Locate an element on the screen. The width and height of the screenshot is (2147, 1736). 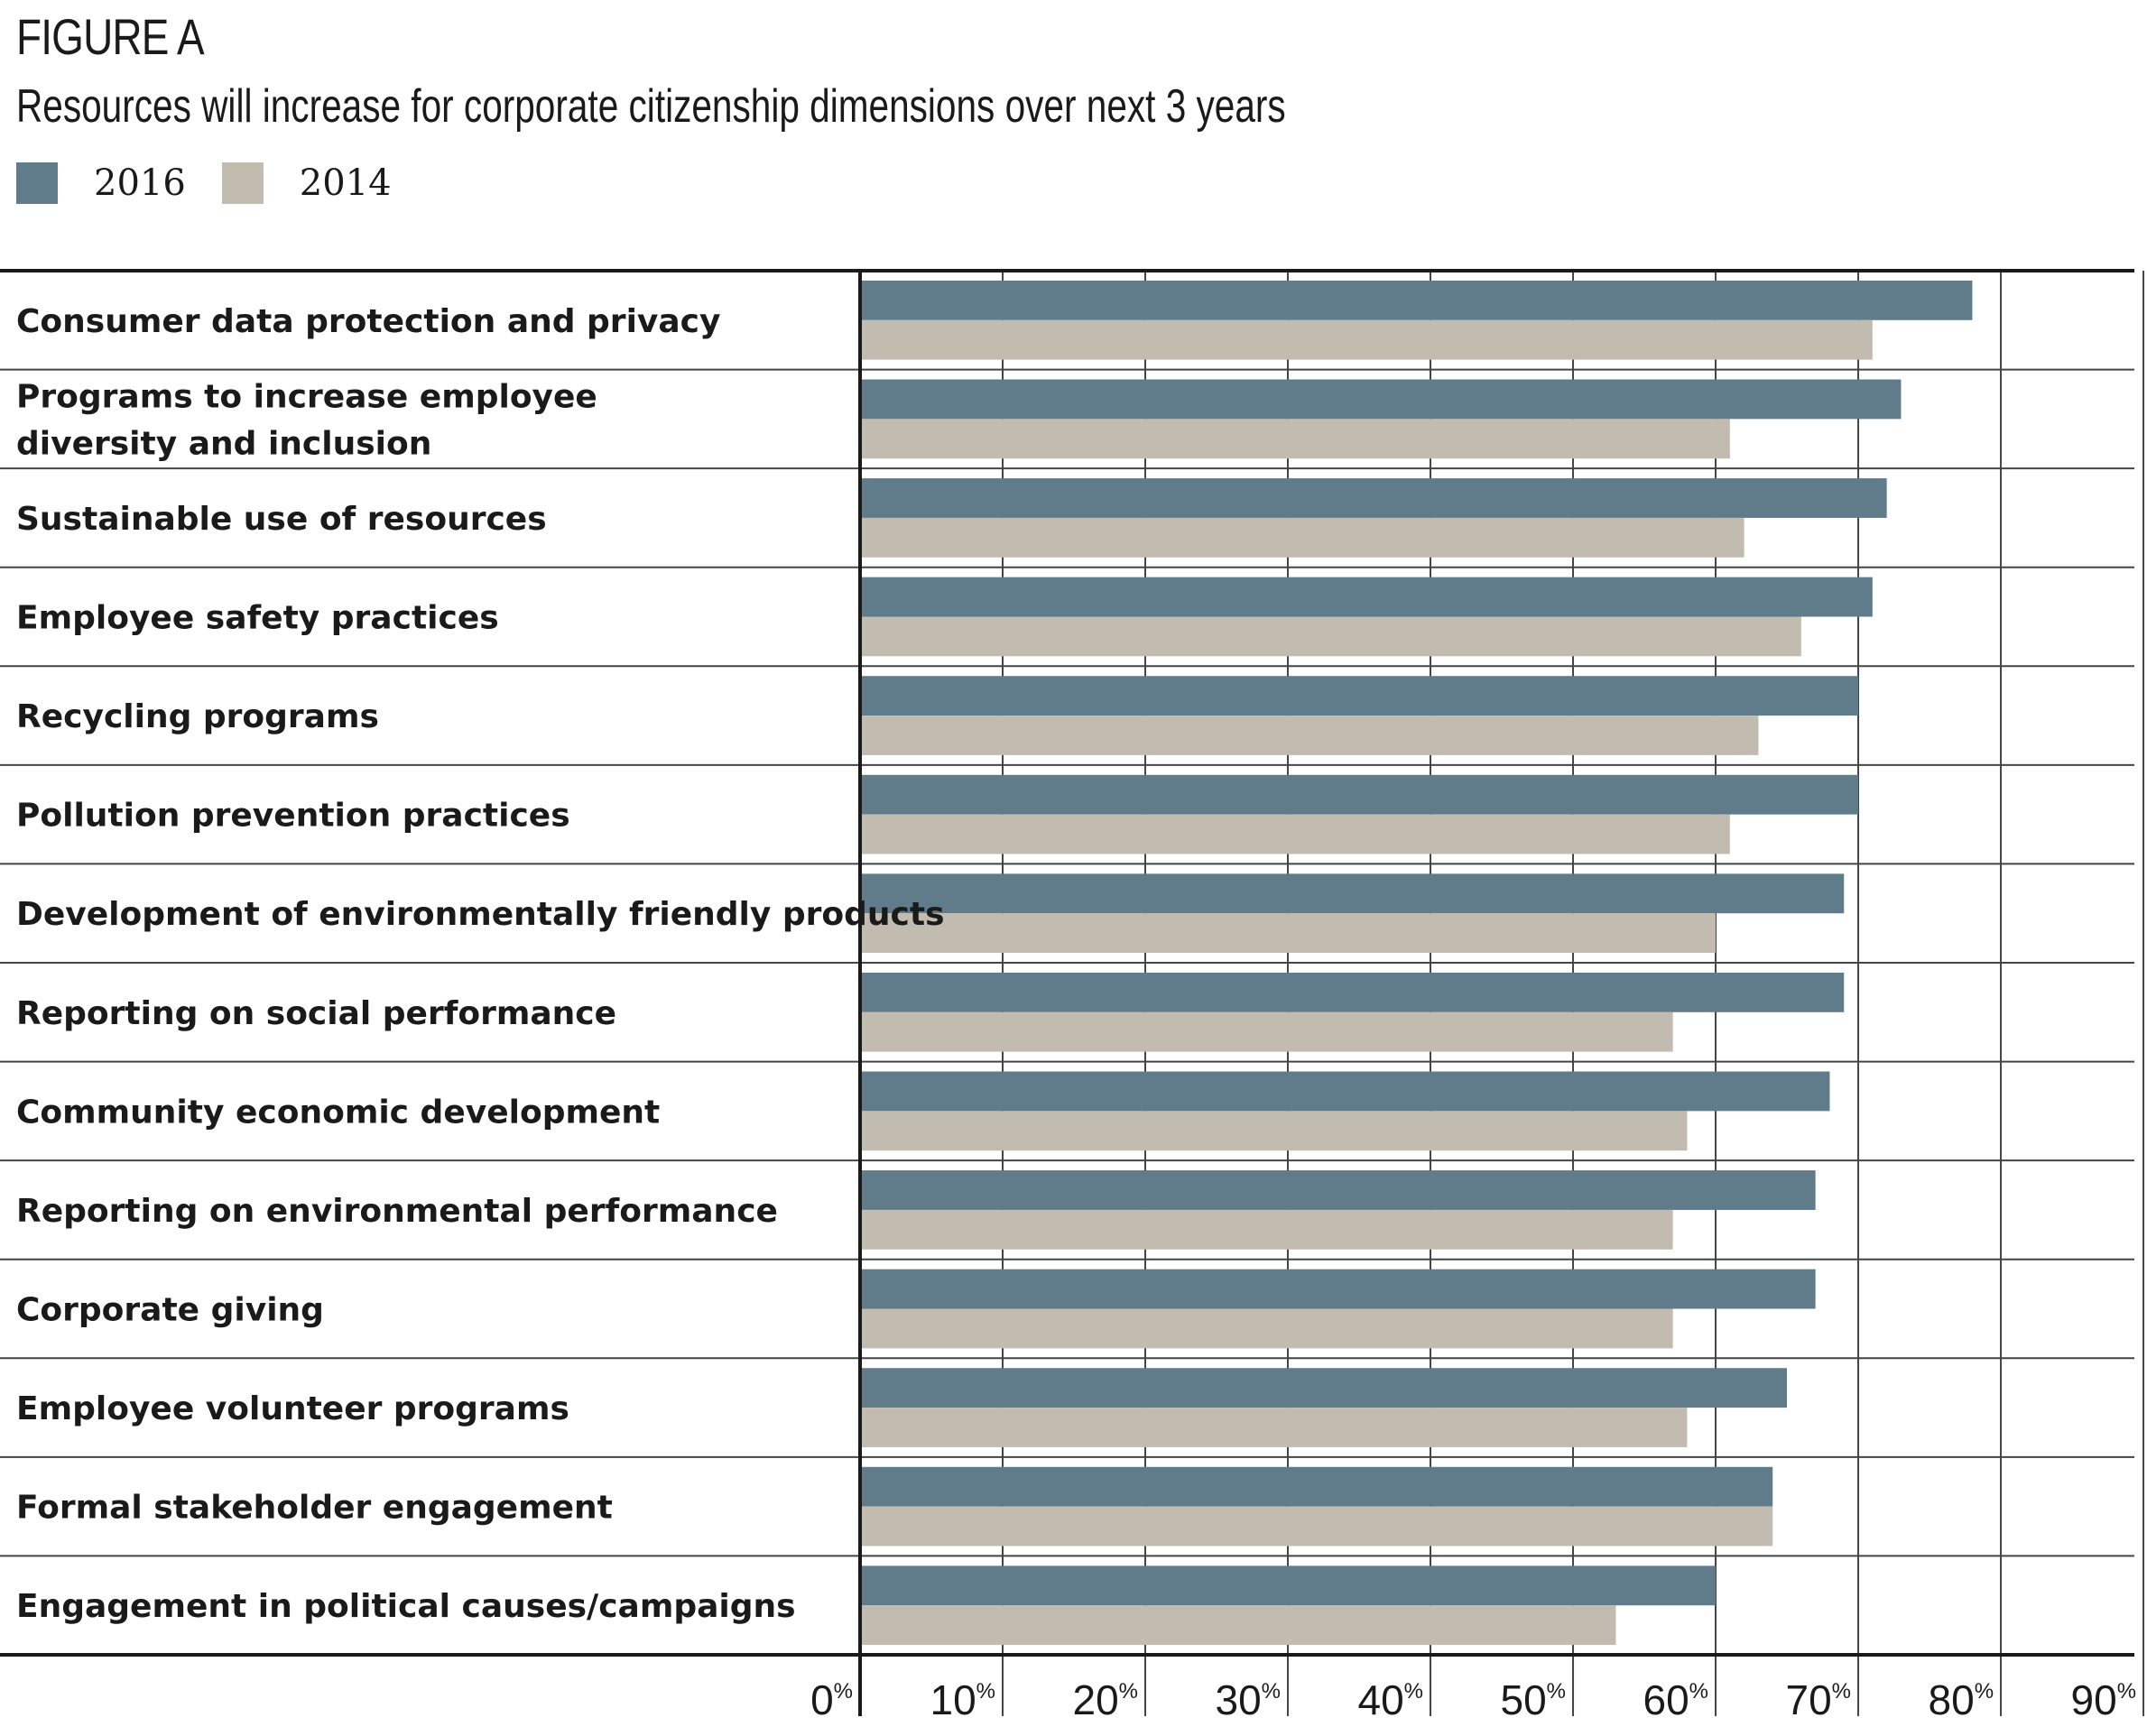
x-tick-label: 90% is located at coordinates (2104, 1700).